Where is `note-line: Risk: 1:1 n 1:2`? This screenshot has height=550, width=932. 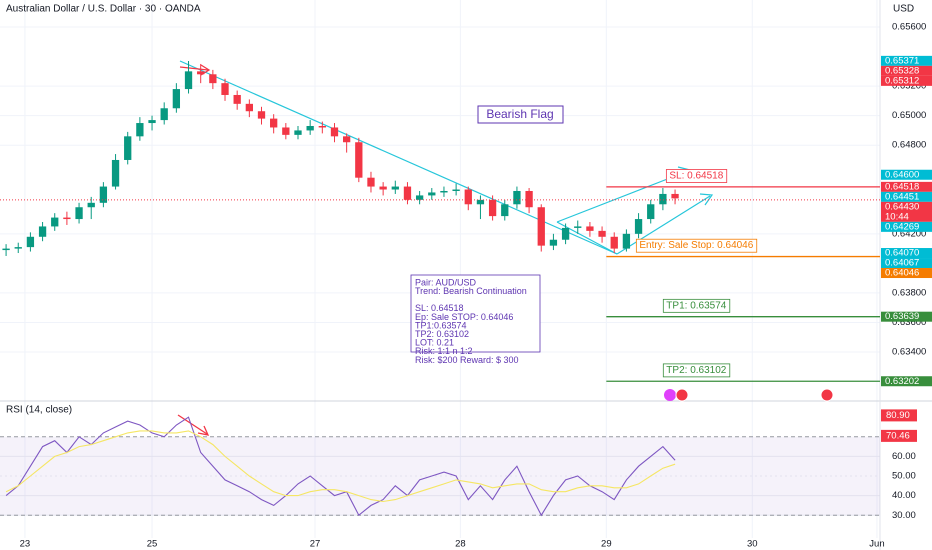 note-line: Risk: 1:1 n 1:2 is located at coordinates (444, 351).